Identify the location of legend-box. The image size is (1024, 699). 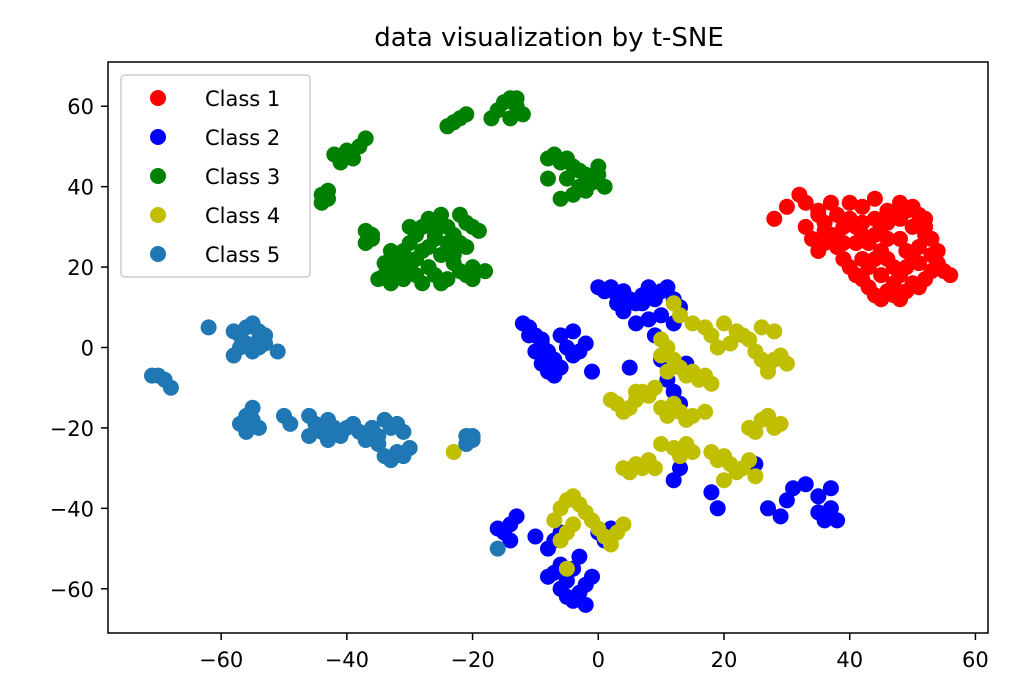
(215, 176).